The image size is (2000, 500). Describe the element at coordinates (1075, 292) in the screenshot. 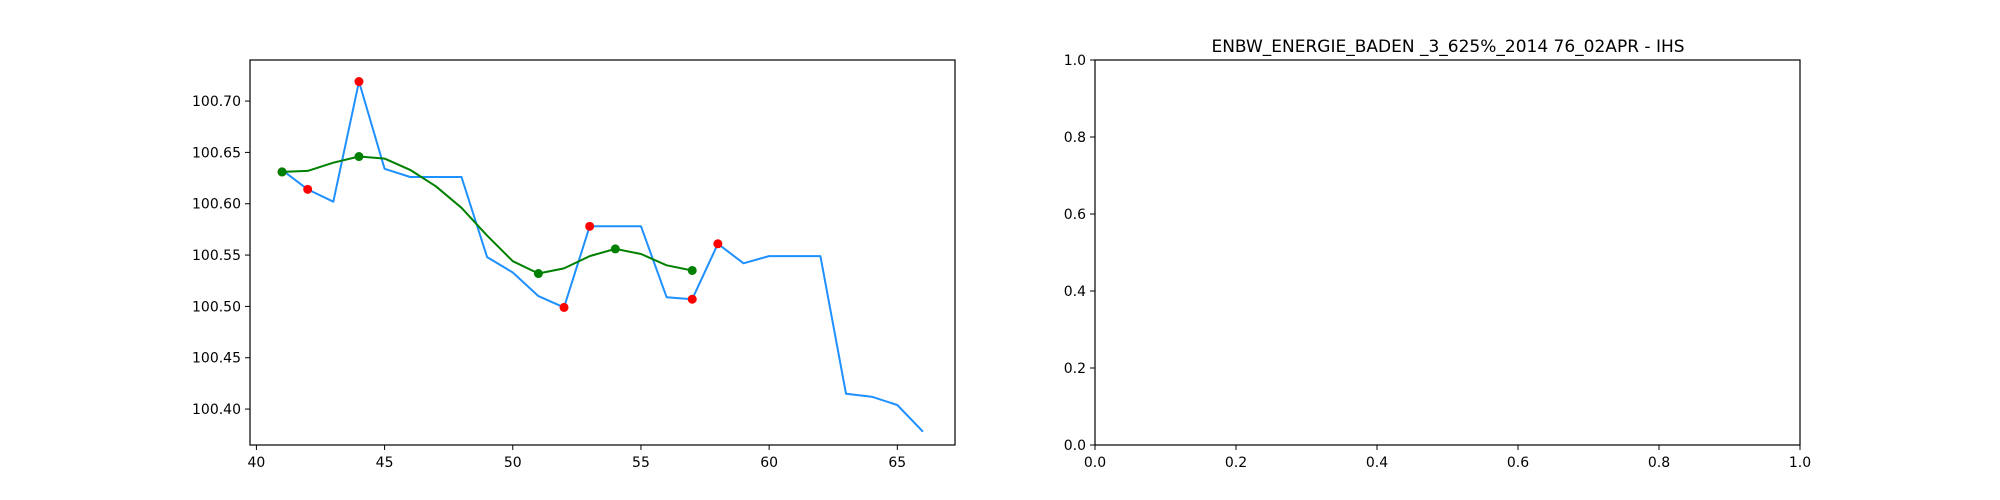

I see `y-tick-label: 0.4` at that location.